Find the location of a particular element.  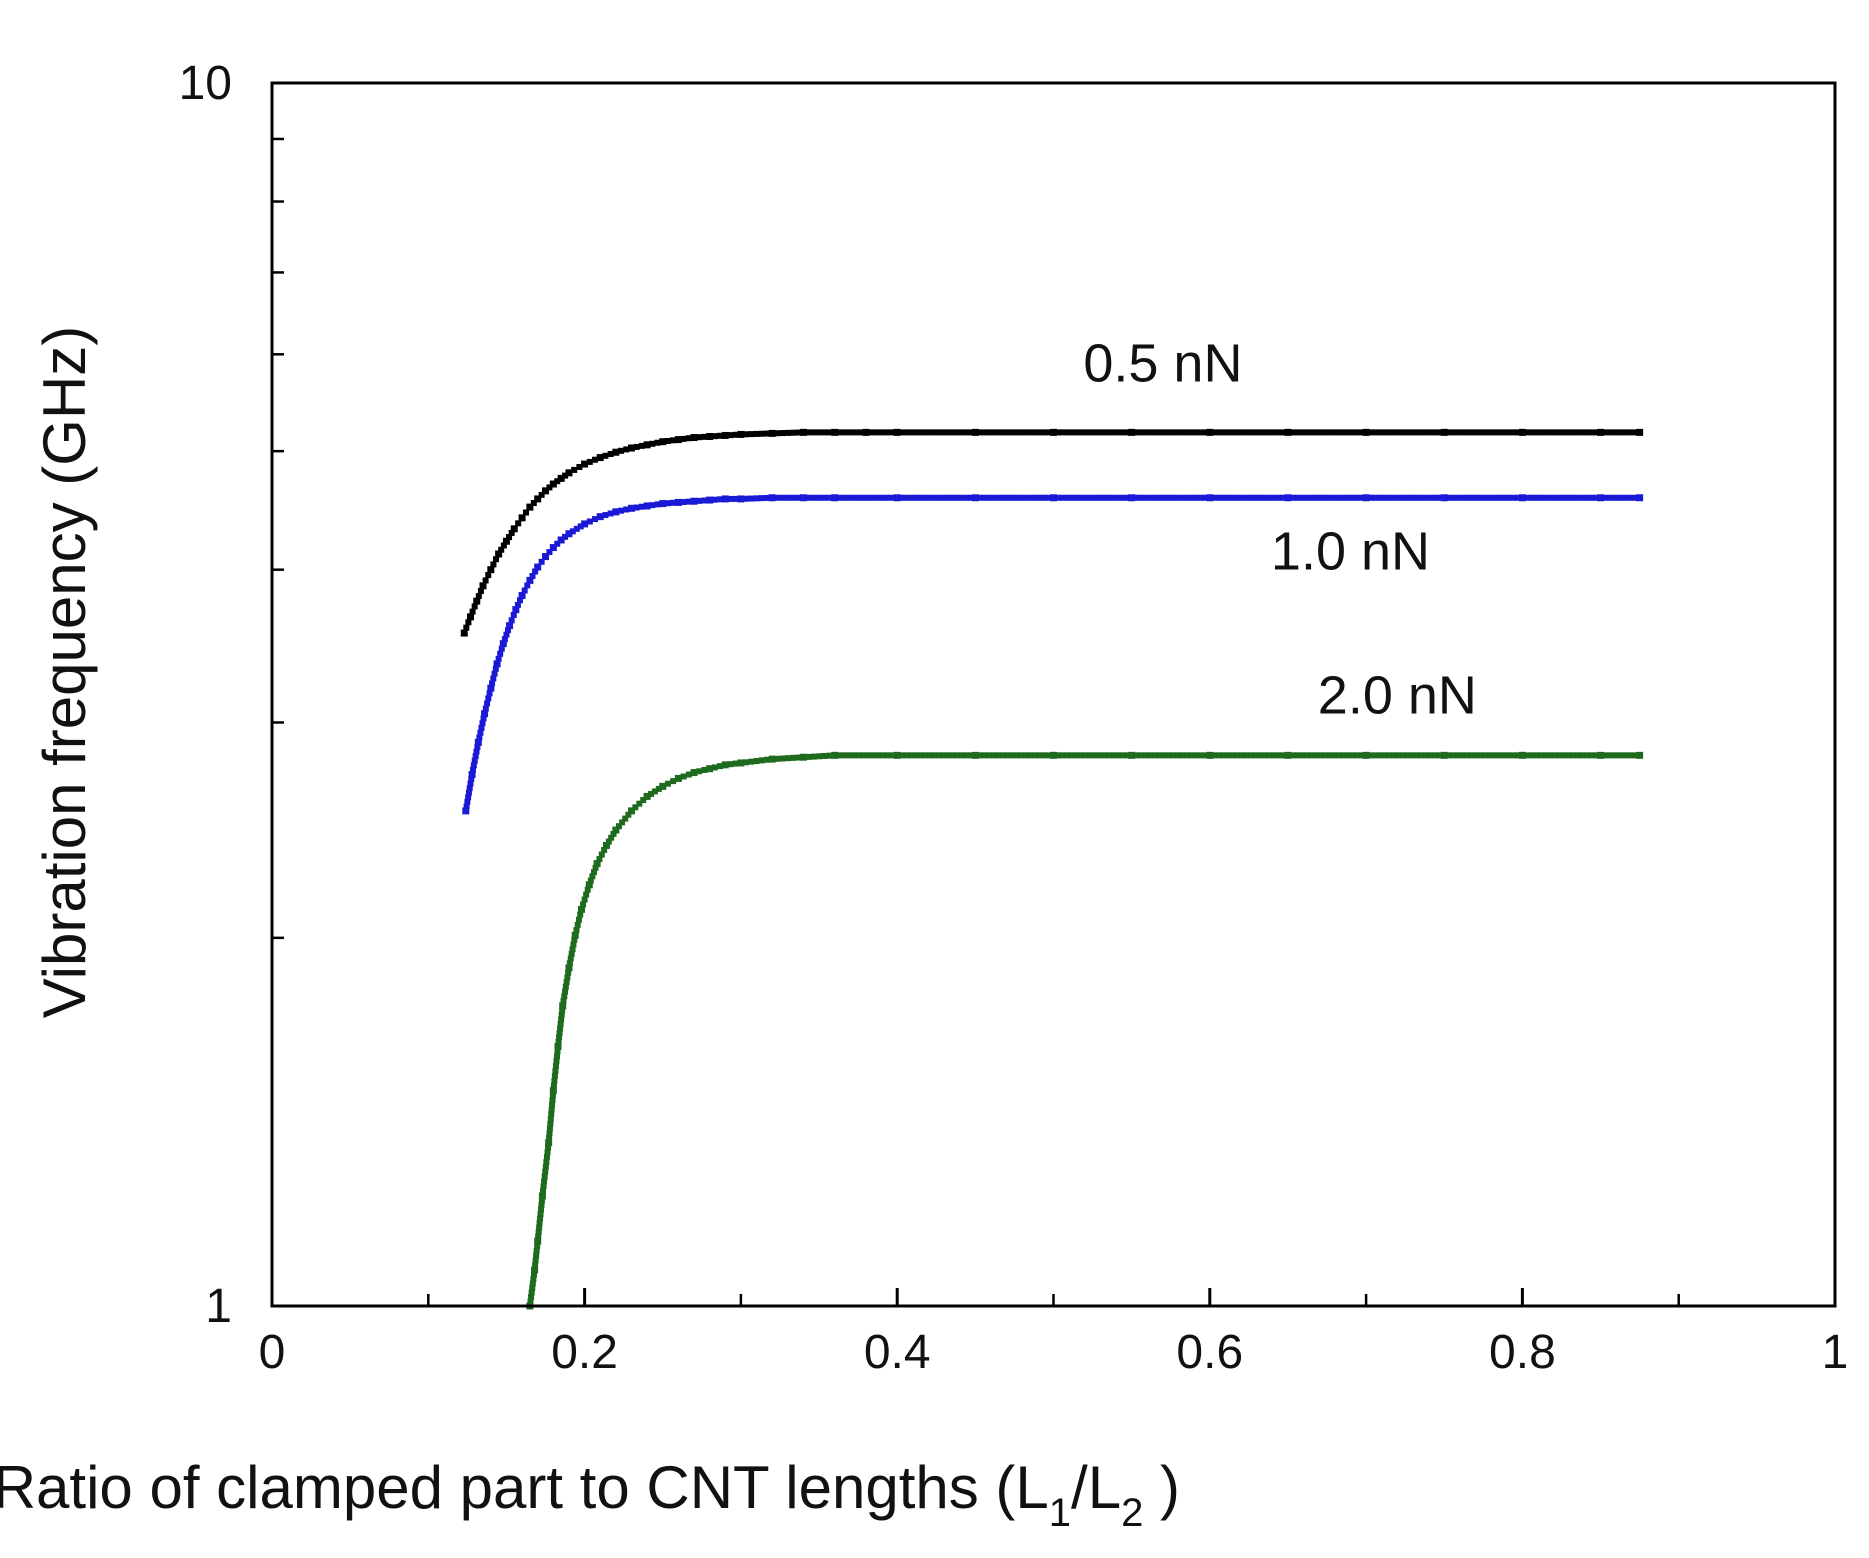

series-label: 0.5 nN is located at coordinates (1162, 364).